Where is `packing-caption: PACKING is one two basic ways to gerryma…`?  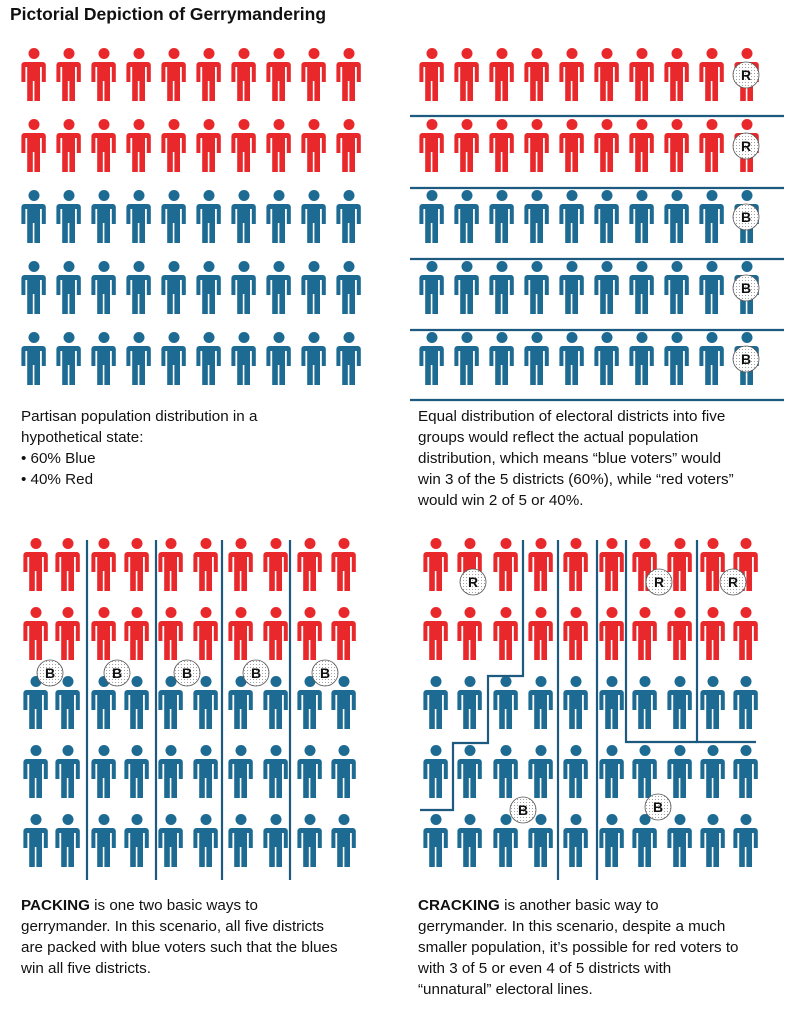
packing-caption: PACKING is one two basic ways to gerryma… is located at coordinates (206, 937).